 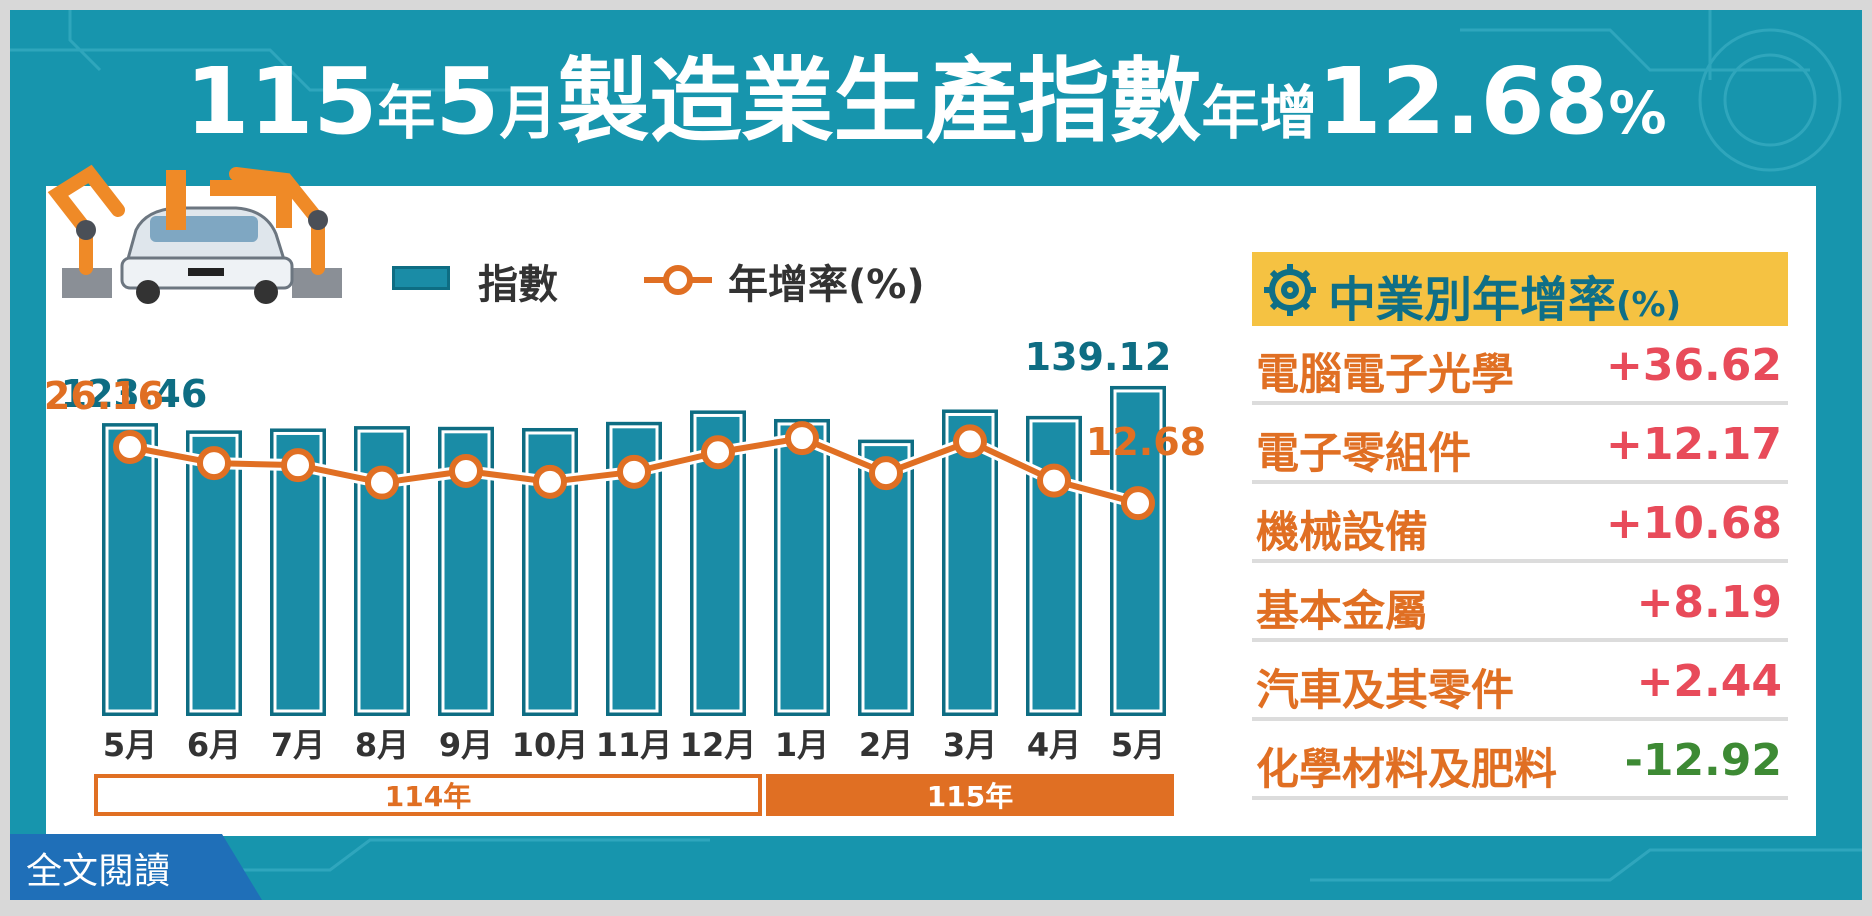 I want to click on legend-index-label: 指數, so click(x=518, y=285).